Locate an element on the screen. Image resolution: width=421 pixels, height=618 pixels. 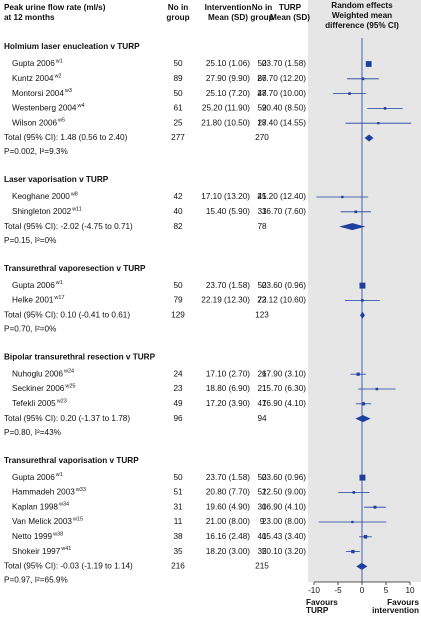
study-ref: w33 is located at coordinates (80, 490).